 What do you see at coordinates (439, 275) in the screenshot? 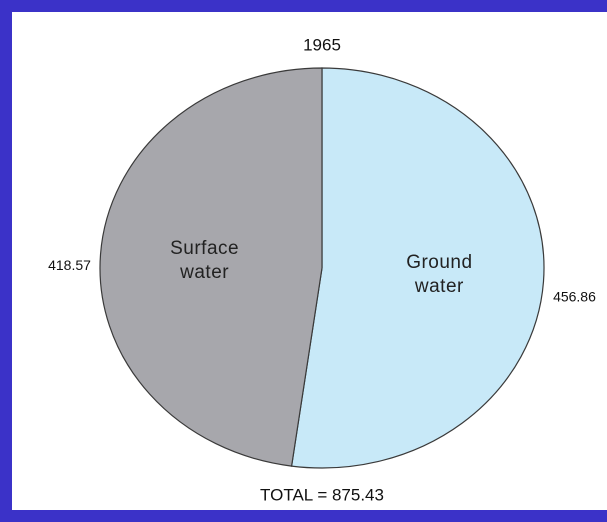
I see `slice-label: Ground water` at bounding box center [439, 275].